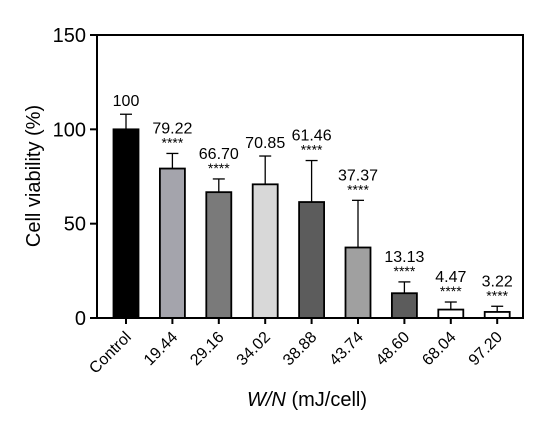 This screenshot has width=550, height=424. What do you see at coordinates (219, 168) in the screenshot?
I see `significance-label-2: ****` at bounding box center [219, 168].